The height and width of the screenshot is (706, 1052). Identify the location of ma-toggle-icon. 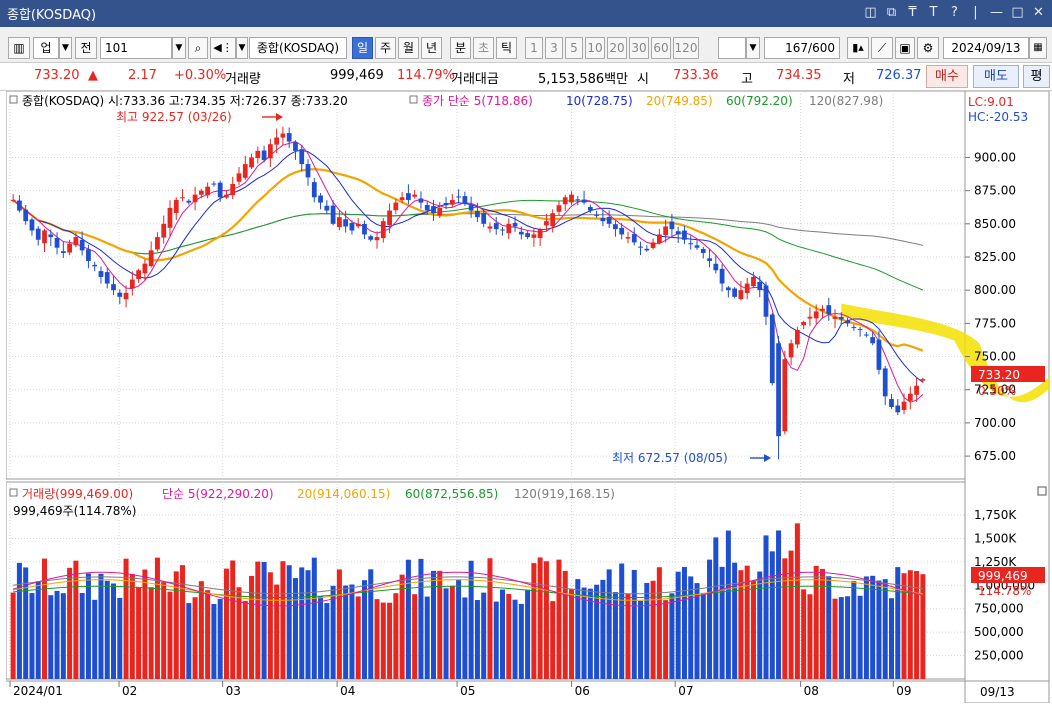
(413, 99).